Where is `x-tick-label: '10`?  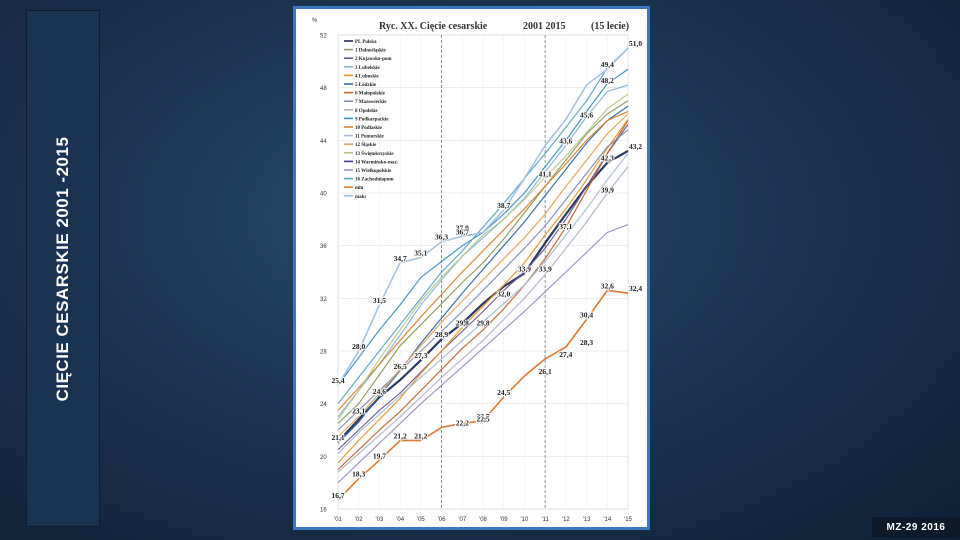 x-tick-label: '10 is located at coordinates (525, 520).